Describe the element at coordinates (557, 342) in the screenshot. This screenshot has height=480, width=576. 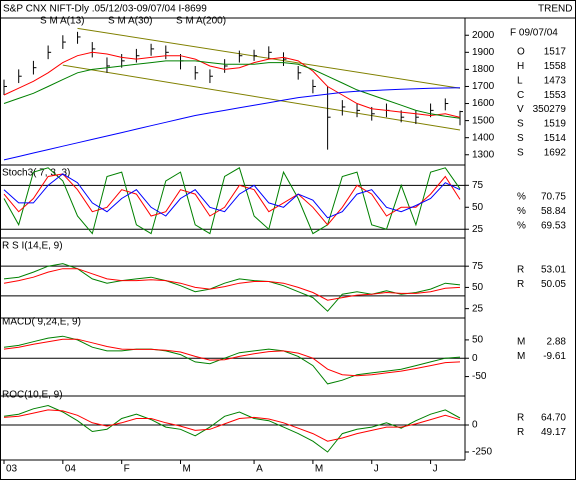
I see `readout-value: 2.88` at that location.